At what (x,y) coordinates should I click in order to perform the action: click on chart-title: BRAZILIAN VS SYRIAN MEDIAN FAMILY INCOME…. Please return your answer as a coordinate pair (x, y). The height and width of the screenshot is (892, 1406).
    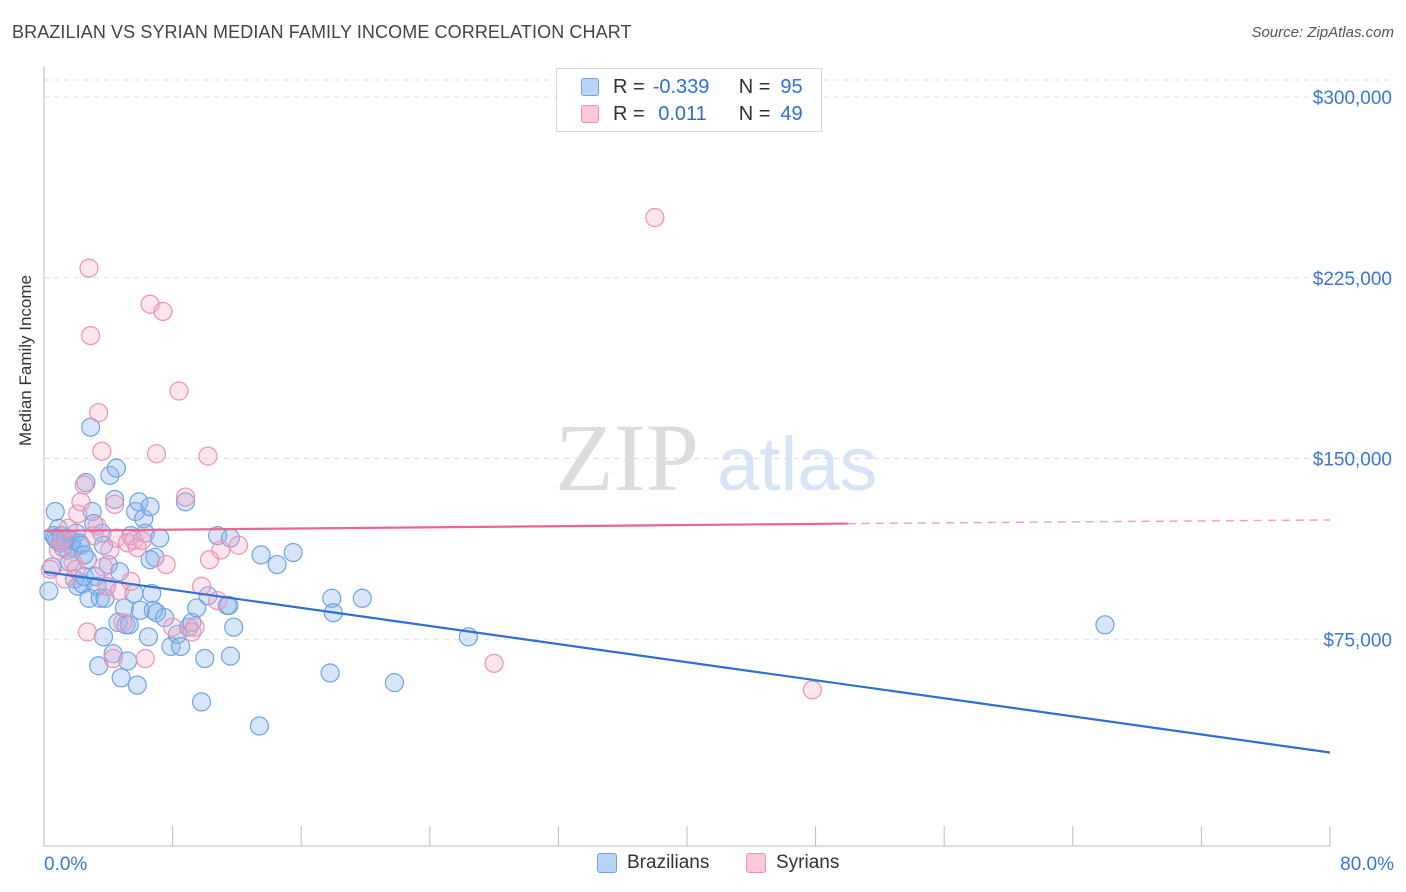
    Looking at the image, I should click on (322, 32).